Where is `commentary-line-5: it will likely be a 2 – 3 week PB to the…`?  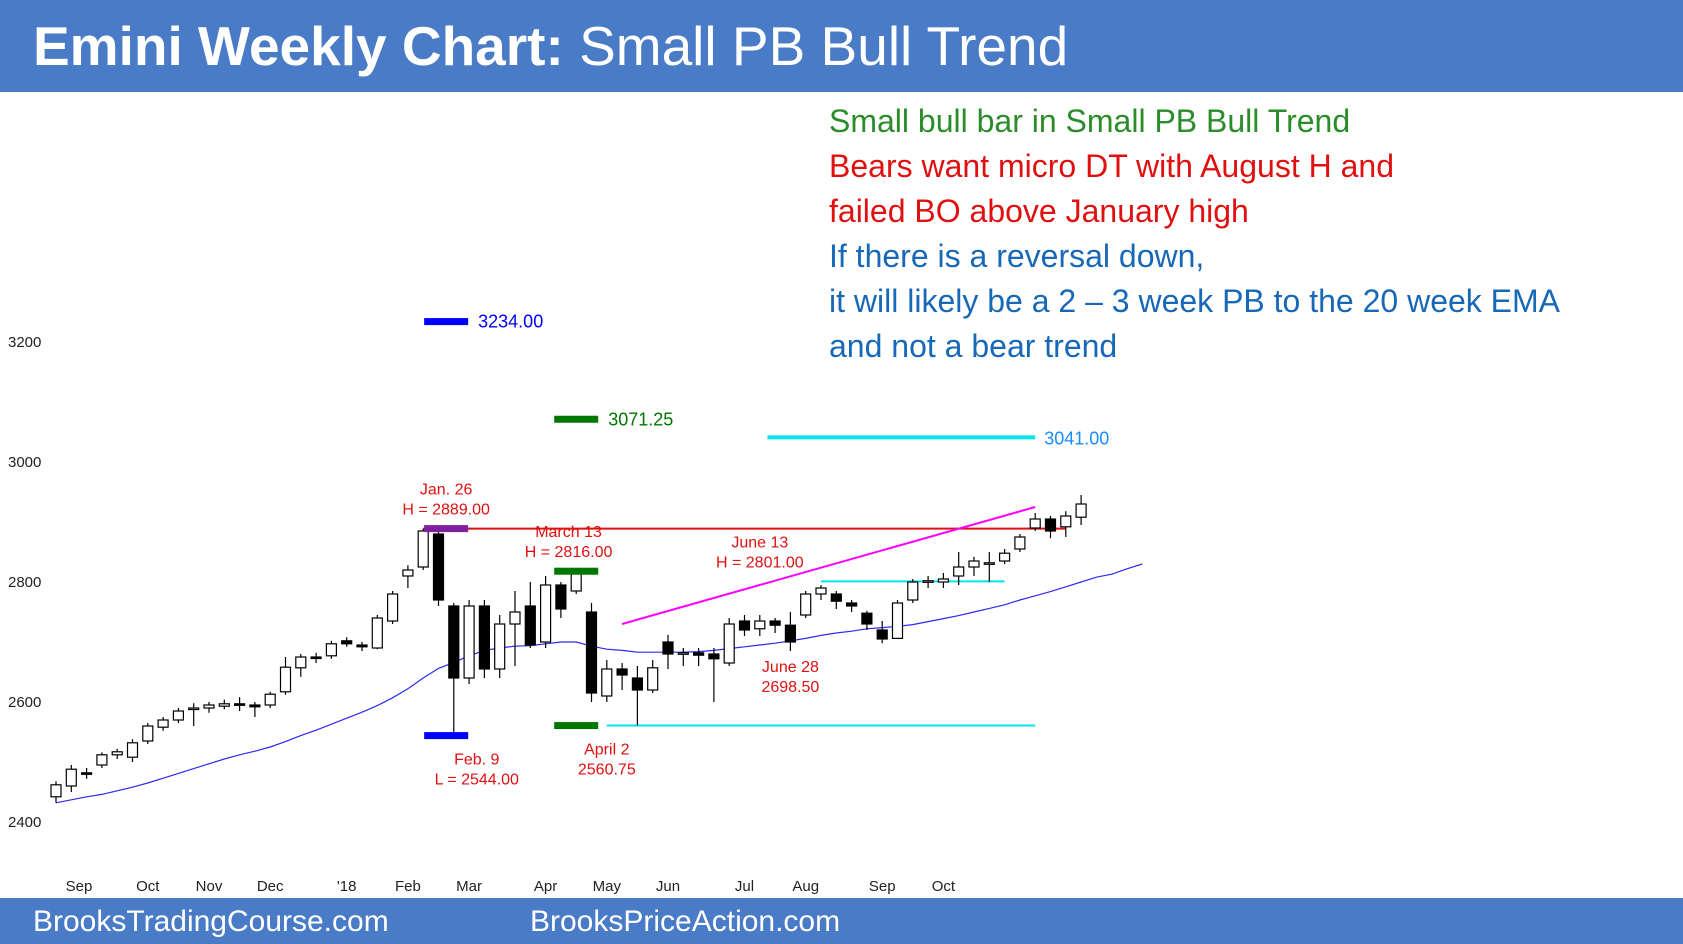 commentary-line-5: it will likely be a 2 – 3 week PB to the… is located at coordinates (1195, 301).